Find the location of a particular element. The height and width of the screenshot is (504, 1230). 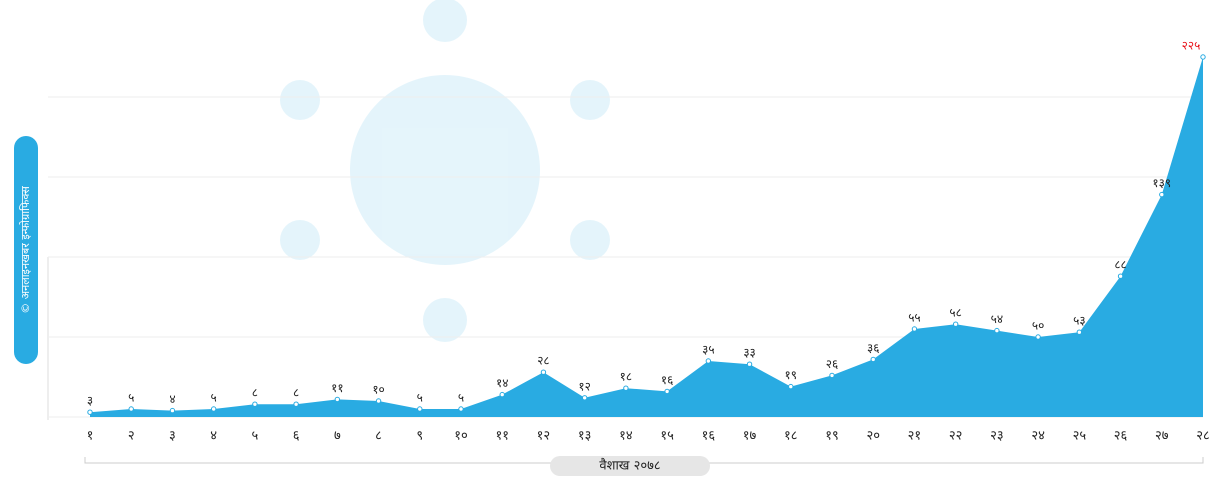

x-tick-label: २८ is located at coordinates (1203, 436).